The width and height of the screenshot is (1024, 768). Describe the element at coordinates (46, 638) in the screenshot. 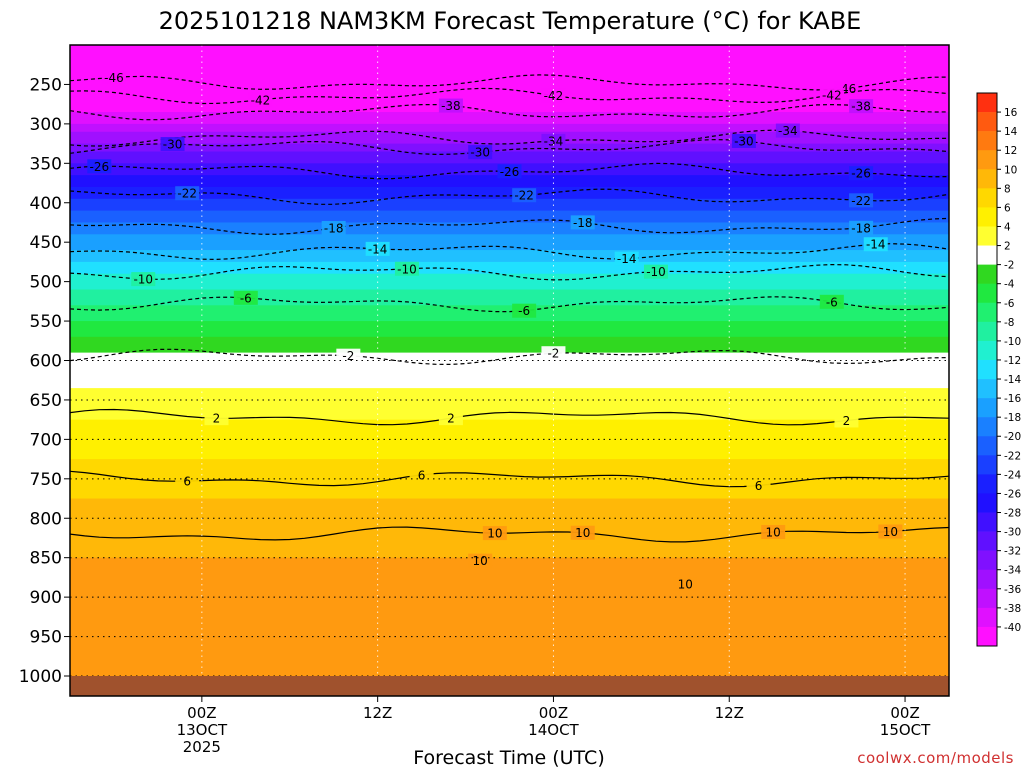

I see `y-tick-label: 950` at that location.